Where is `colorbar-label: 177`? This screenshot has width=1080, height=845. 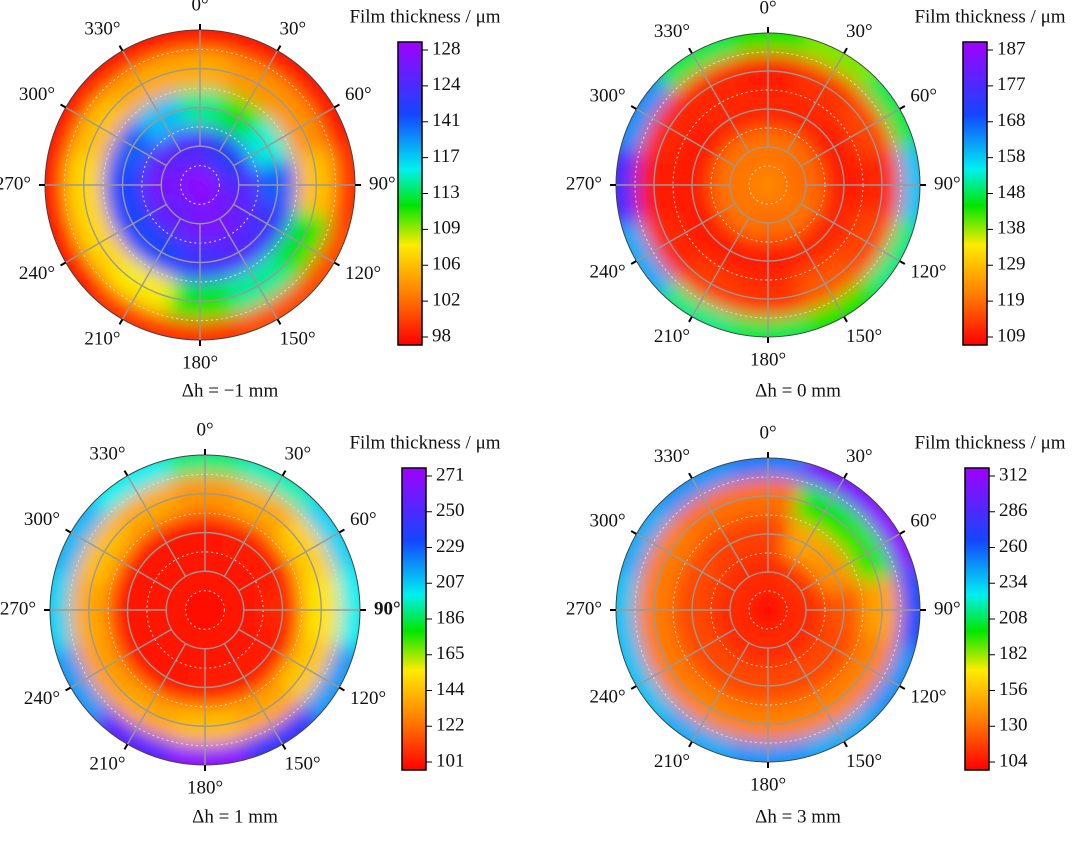 colorbar-label: 177 is located at coordinates (1011, 84).